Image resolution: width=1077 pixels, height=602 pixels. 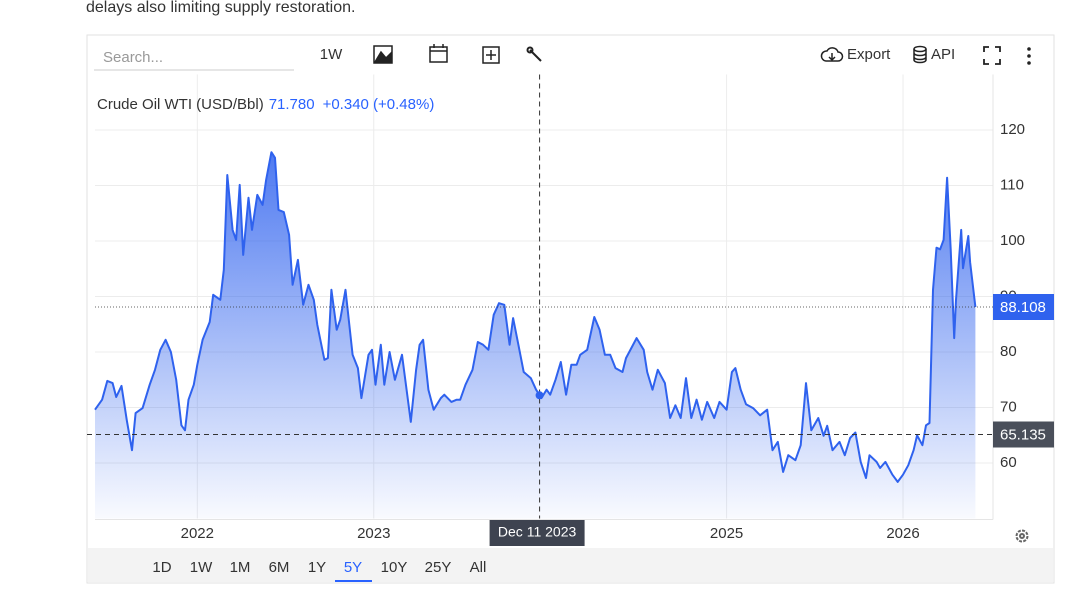 I want to click on y-tick-label: 110, so click(x=1012, y=184).